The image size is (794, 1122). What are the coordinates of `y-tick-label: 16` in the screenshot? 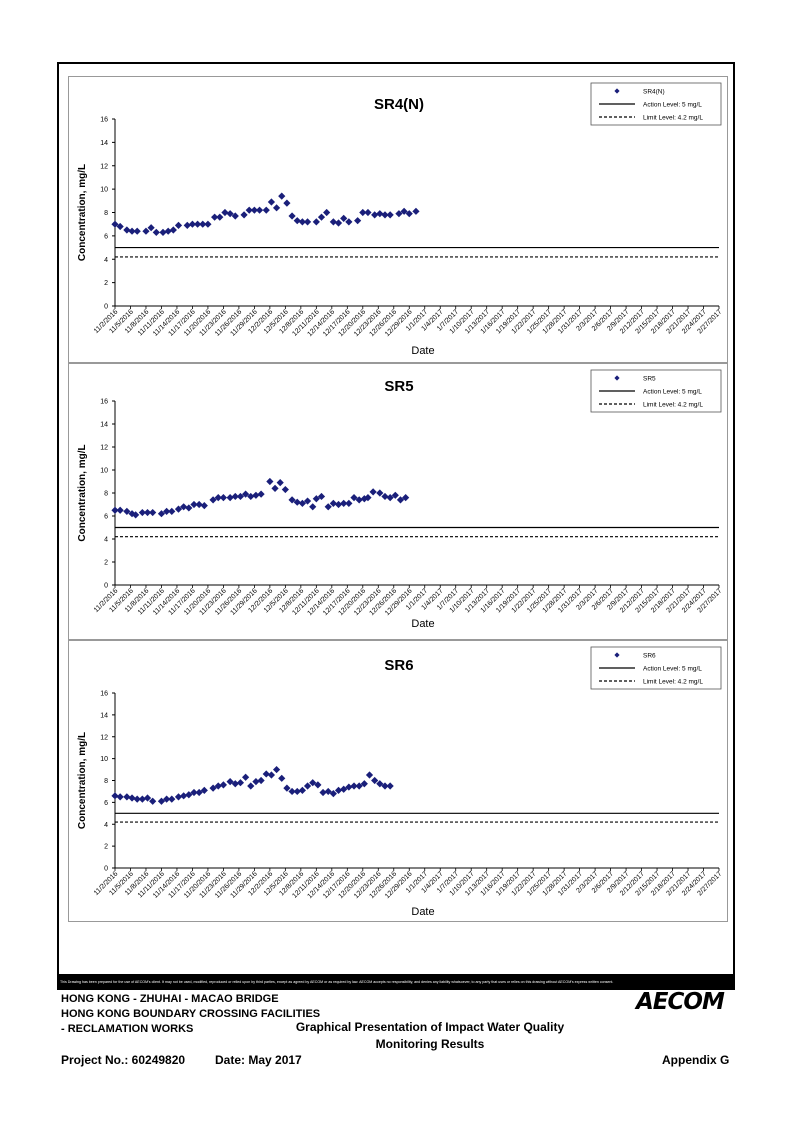 It's located at (104, 694).